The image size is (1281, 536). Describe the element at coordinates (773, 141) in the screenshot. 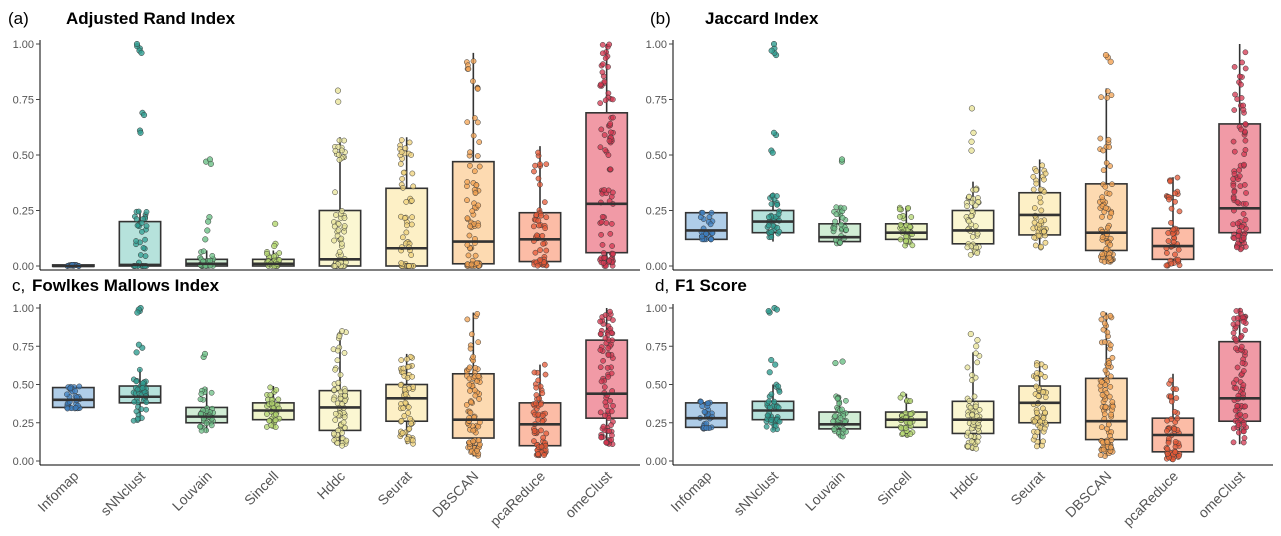

I see `box-snnclust` at that location.